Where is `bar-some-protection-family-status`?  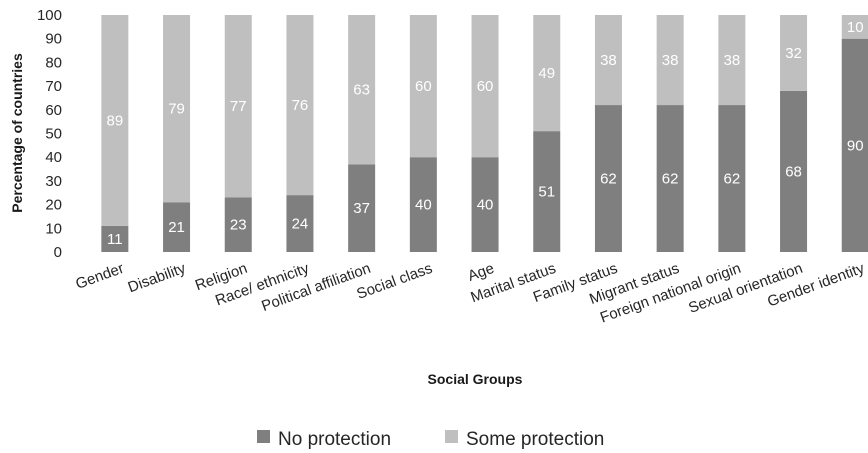
bar-some-protection-family-status is located at coordinates (608, 60).